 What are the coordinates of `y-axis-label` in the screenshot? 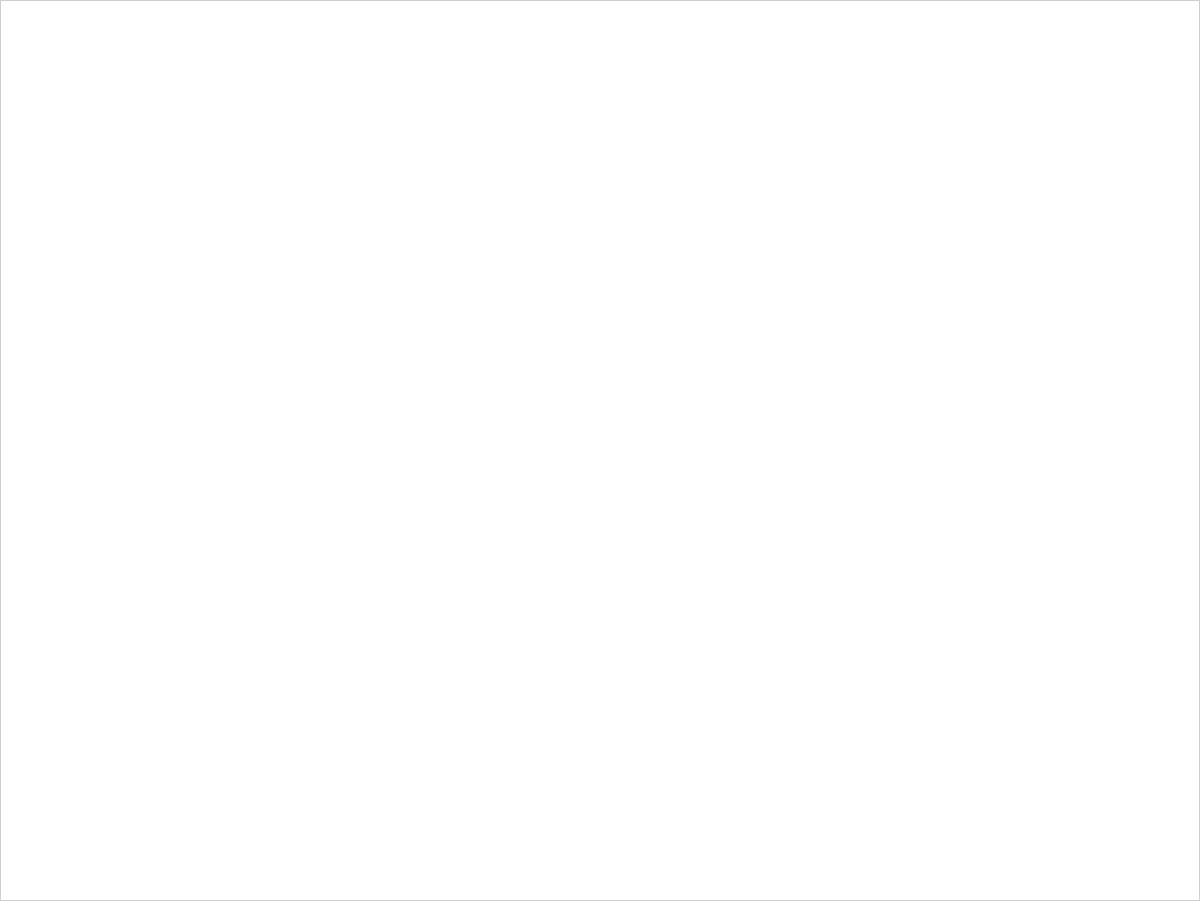 It's located at (103, 129).